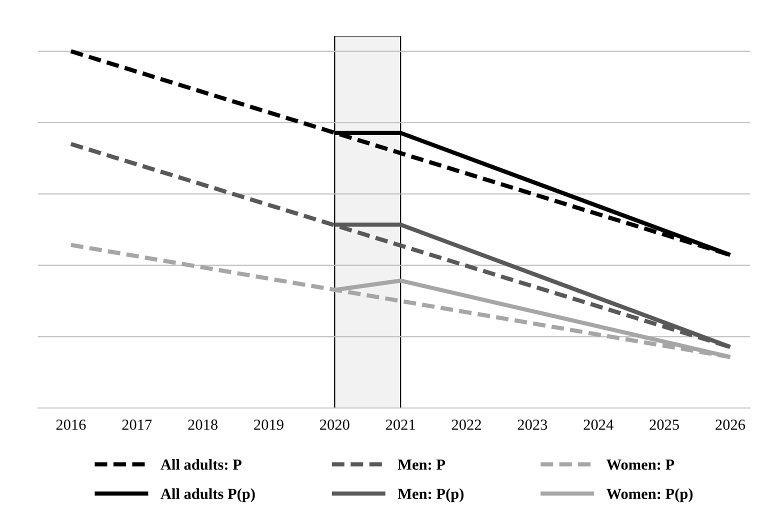  I want to click on legend-label: Men: P, so click(422, 465).